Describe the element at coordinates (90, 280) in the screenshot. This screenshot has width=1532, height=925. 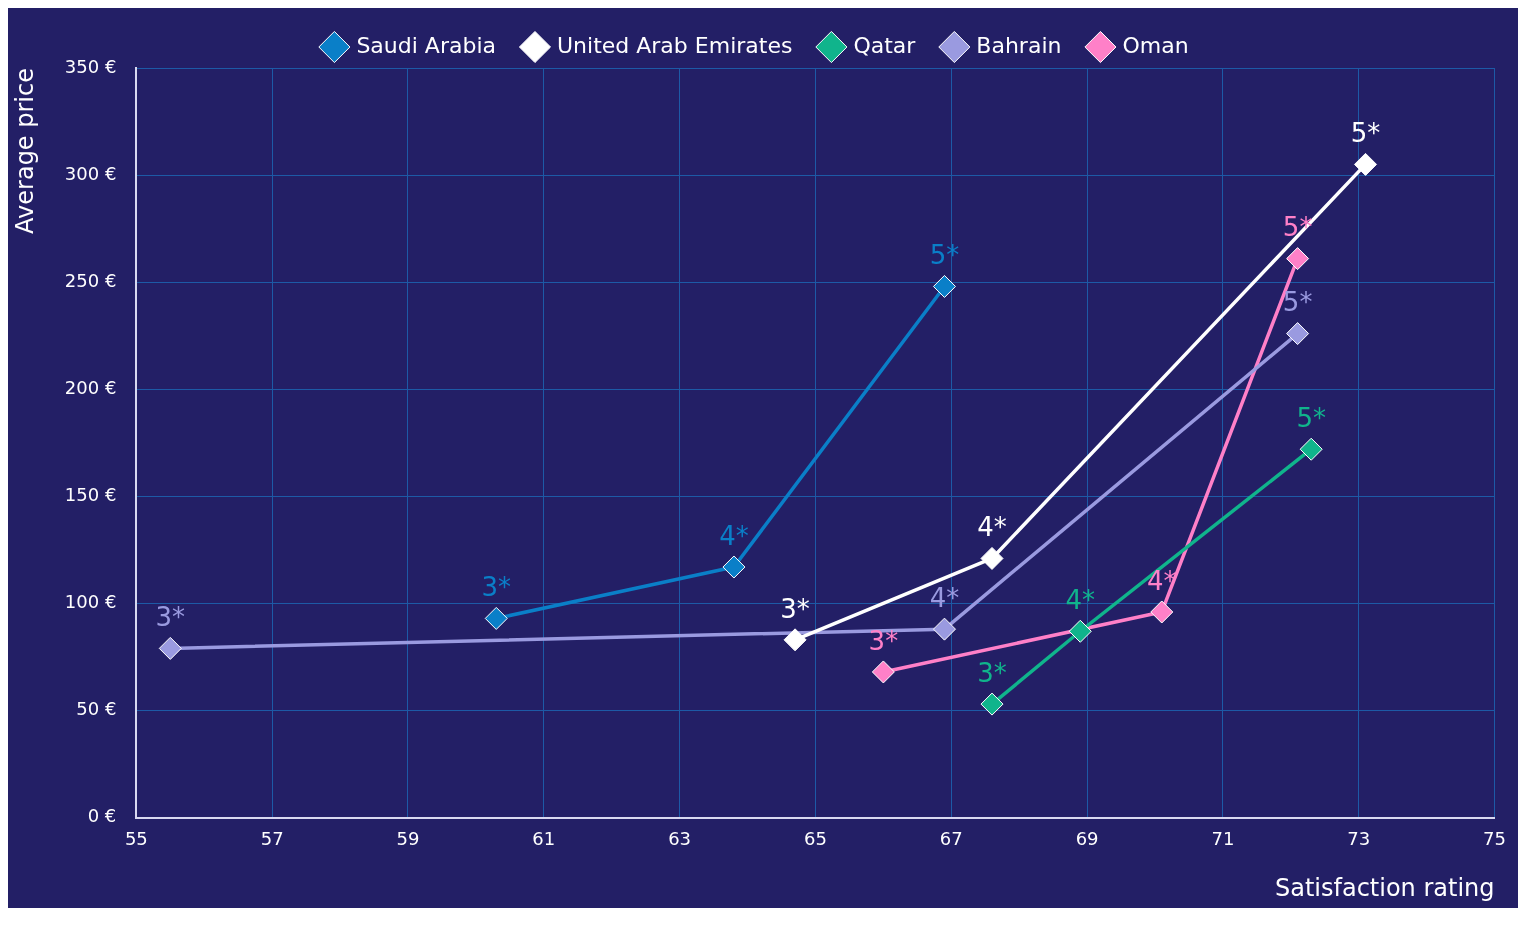
I see `y-tick-label: 250 €` at that location.